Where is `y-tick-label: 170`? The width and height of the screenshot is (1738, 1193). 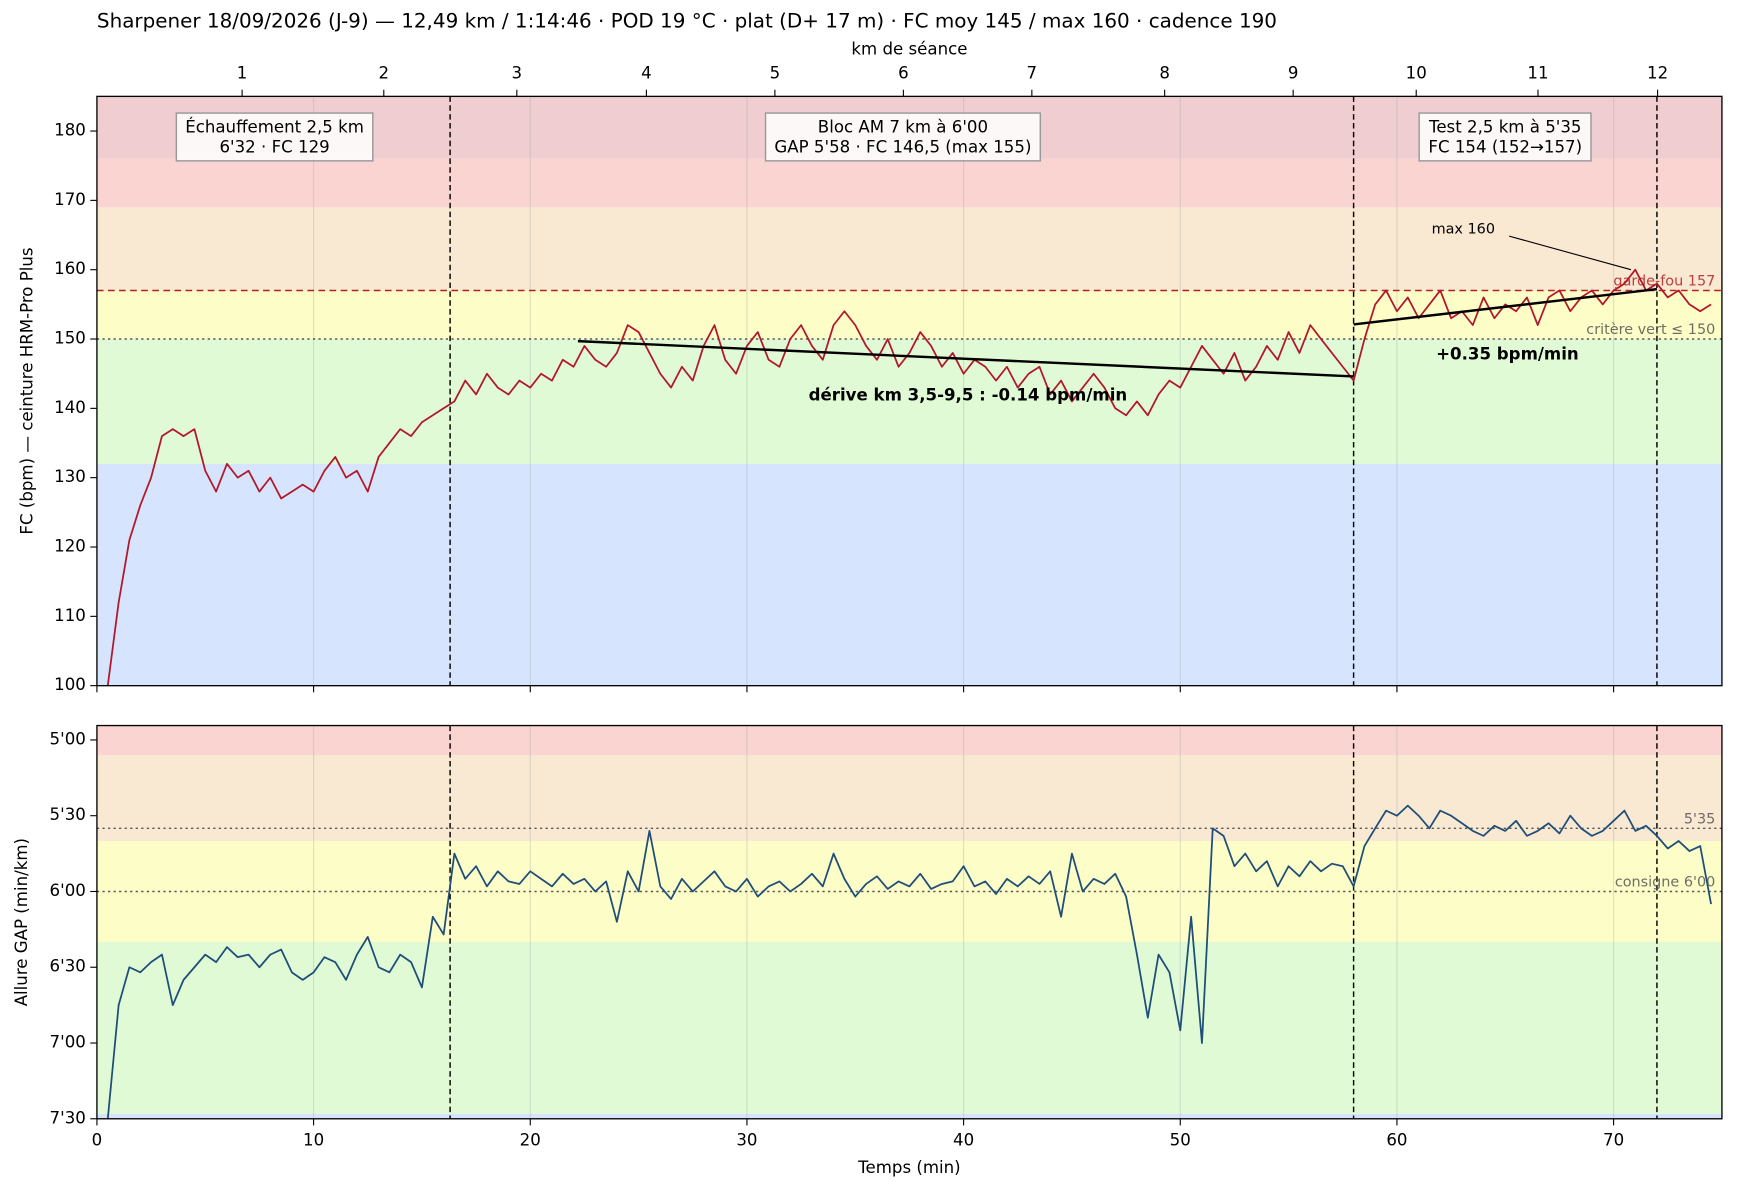
y-tick-label: 170 is located at coordinates (70, 199).